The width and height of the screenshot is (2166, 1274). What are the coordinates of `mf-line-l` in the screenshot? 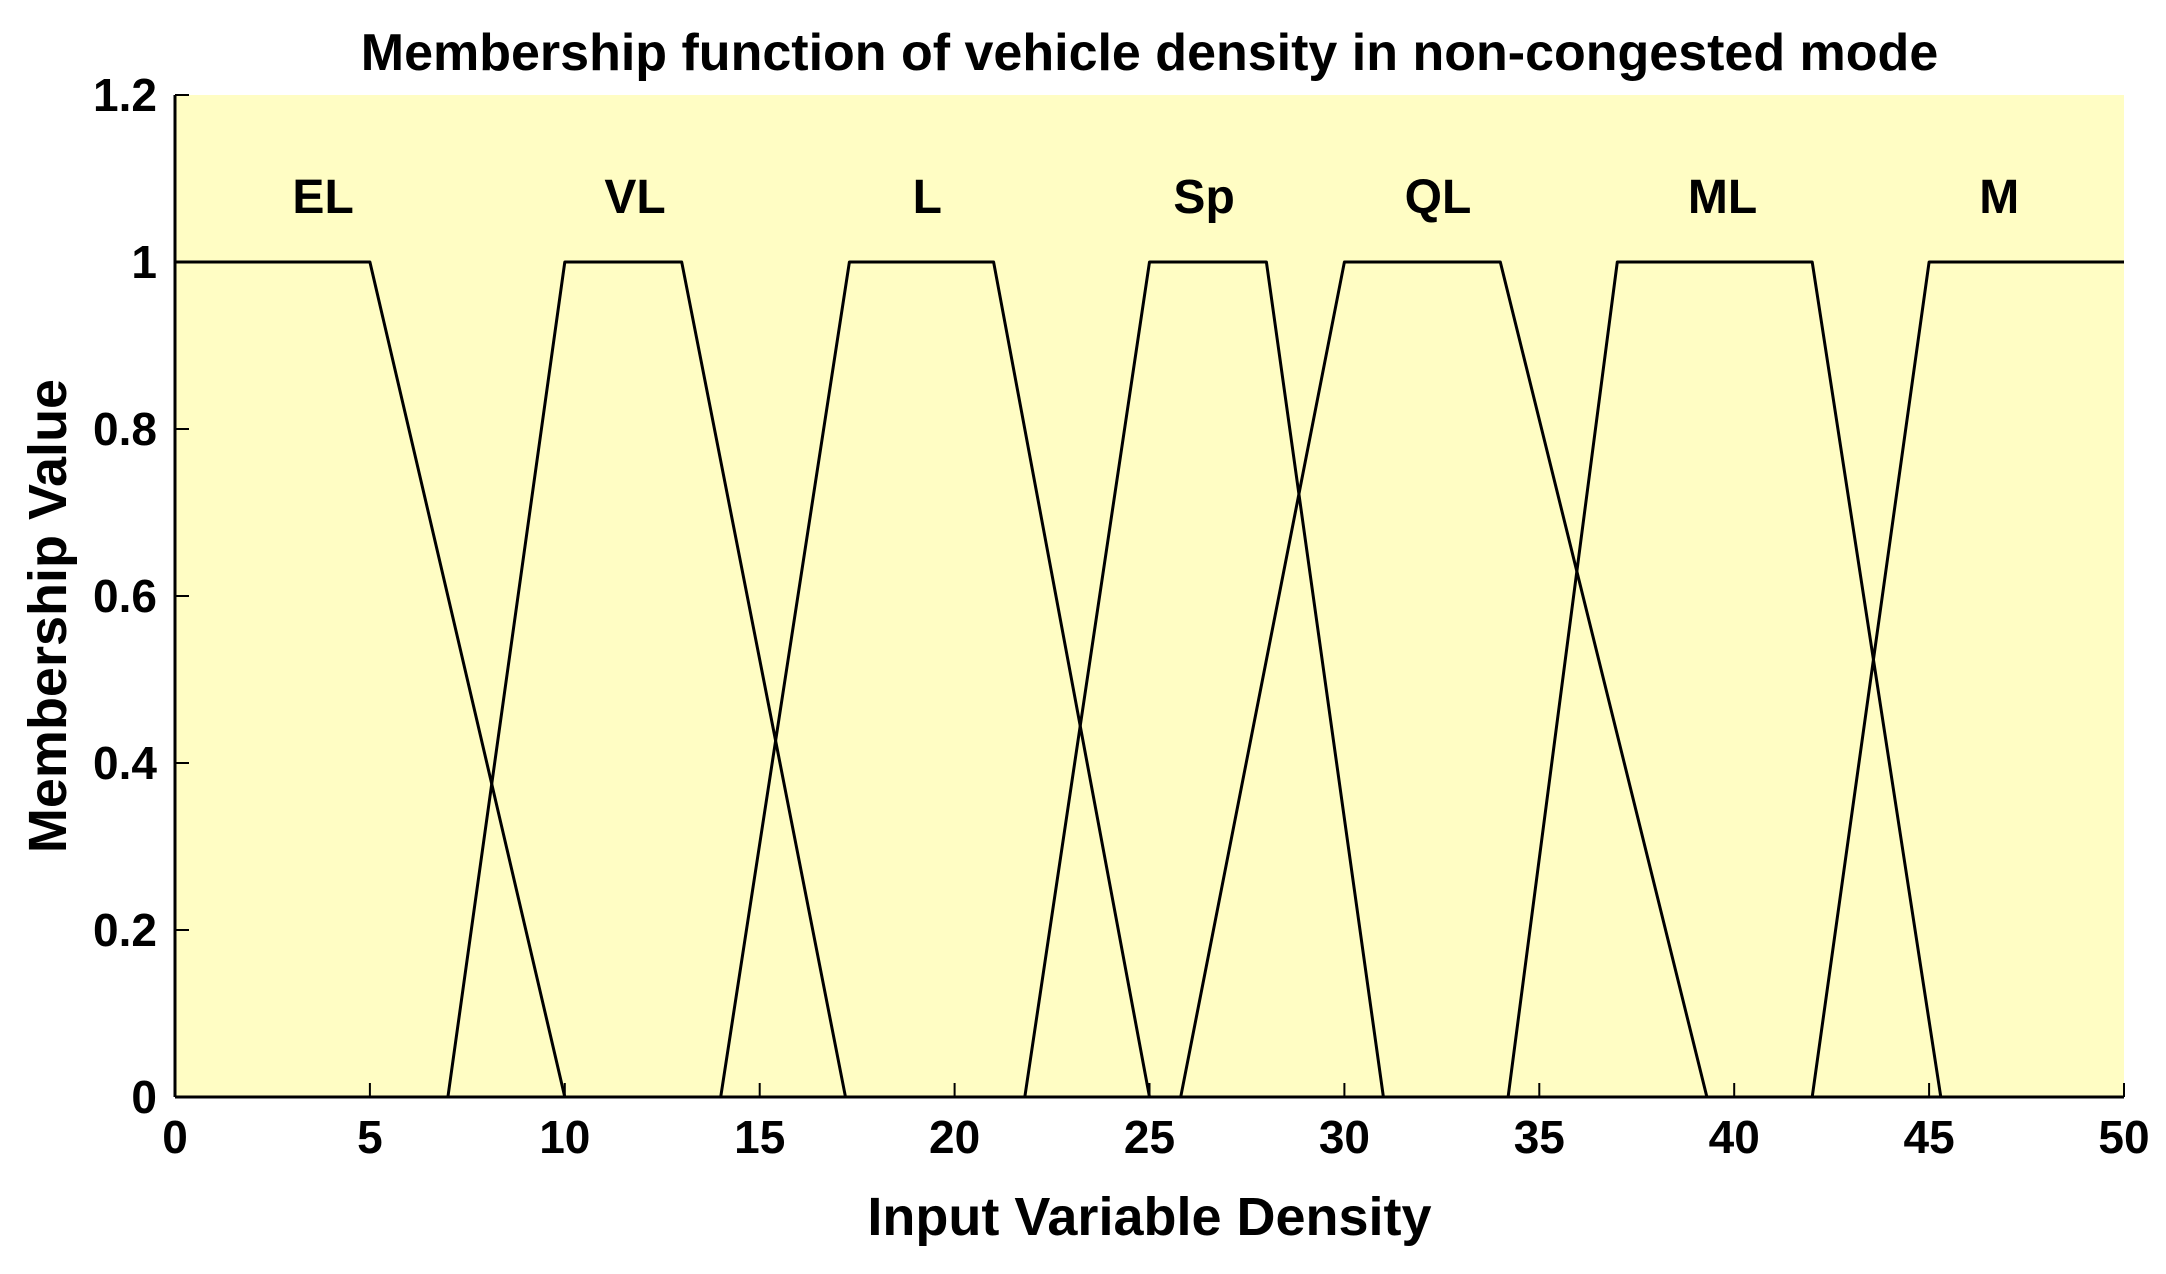 It's located at (935, 679).